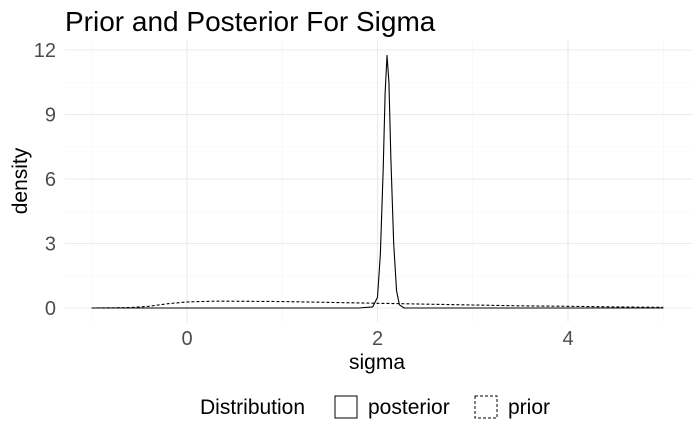 The image size is (700, 432). Describe the element at coordinates (252, 407) in the screenshot. I see `legend-title: Distribution` at that location.